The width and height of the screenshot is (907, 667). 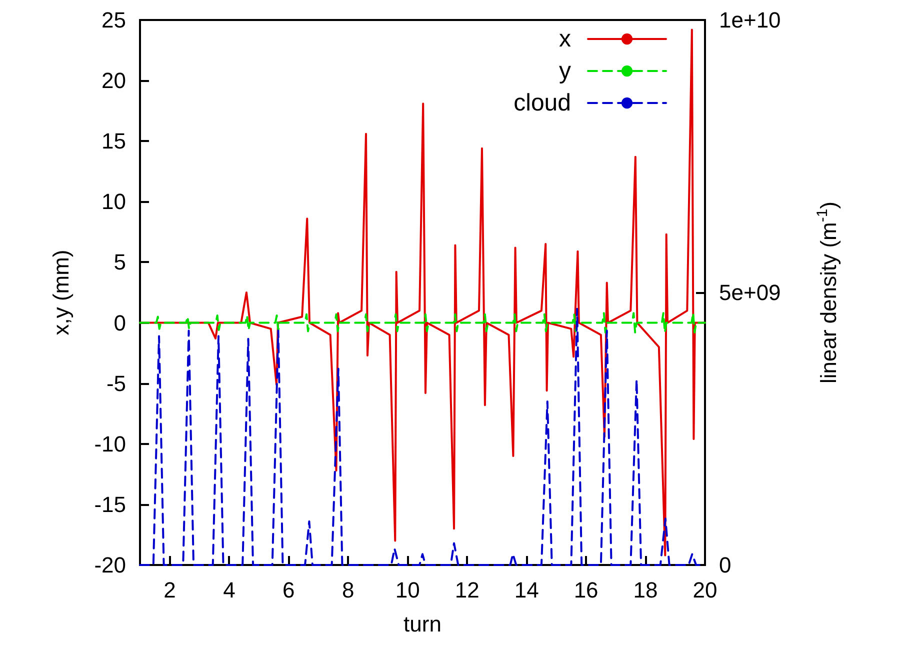 What do you see at coordinates (61, 293) in the screenshot?
I see `y-axis-title: x,y (mm)` at bounding box center [61, 293].